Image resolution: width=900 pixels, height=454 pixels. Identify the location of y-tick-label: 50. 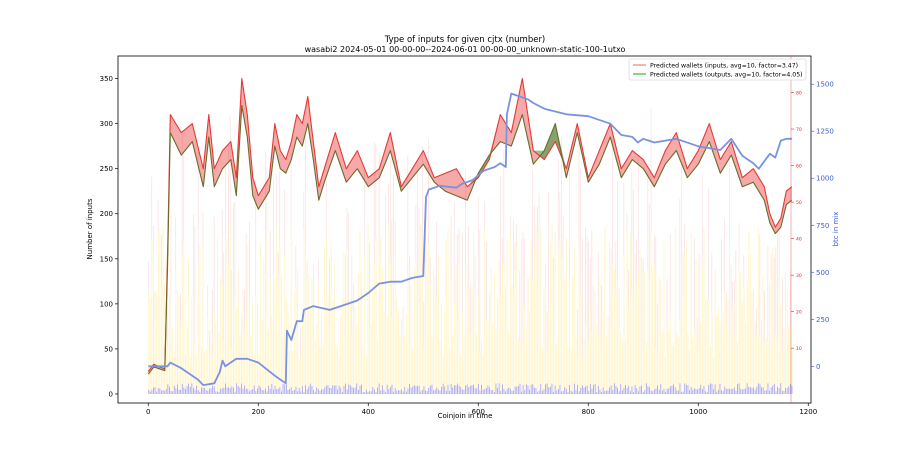
(108, 349).